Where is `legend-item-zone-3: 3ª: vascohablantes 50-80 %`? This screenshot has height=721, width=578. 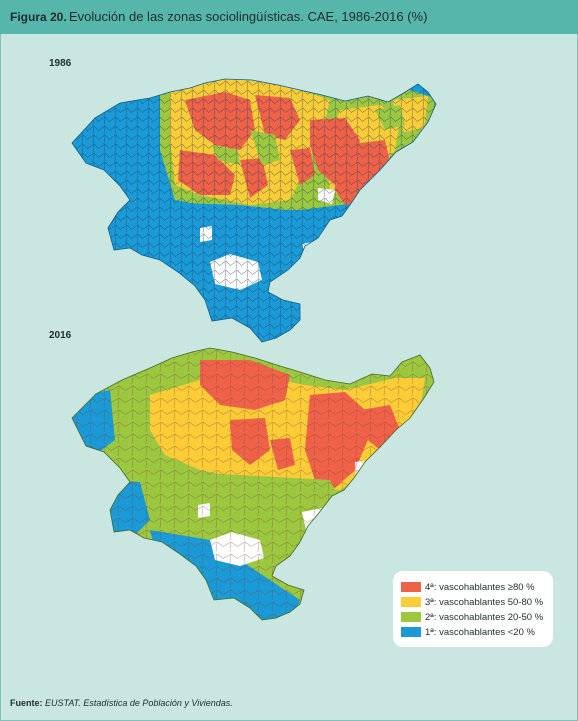 legend-item-zone-3: 3ª: vascohablantes 50-80 % is located at coordinates (472, 602).